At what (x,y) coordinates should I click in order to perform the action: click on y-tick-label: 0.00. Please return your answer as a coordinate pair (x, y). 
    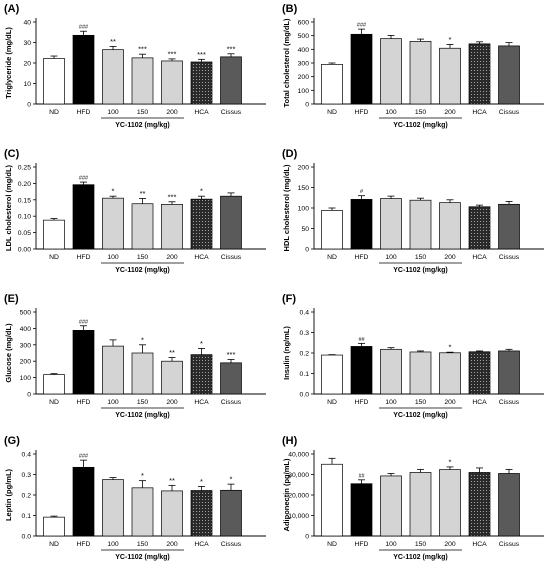
    Looking at the image, I should click on (24, 250).